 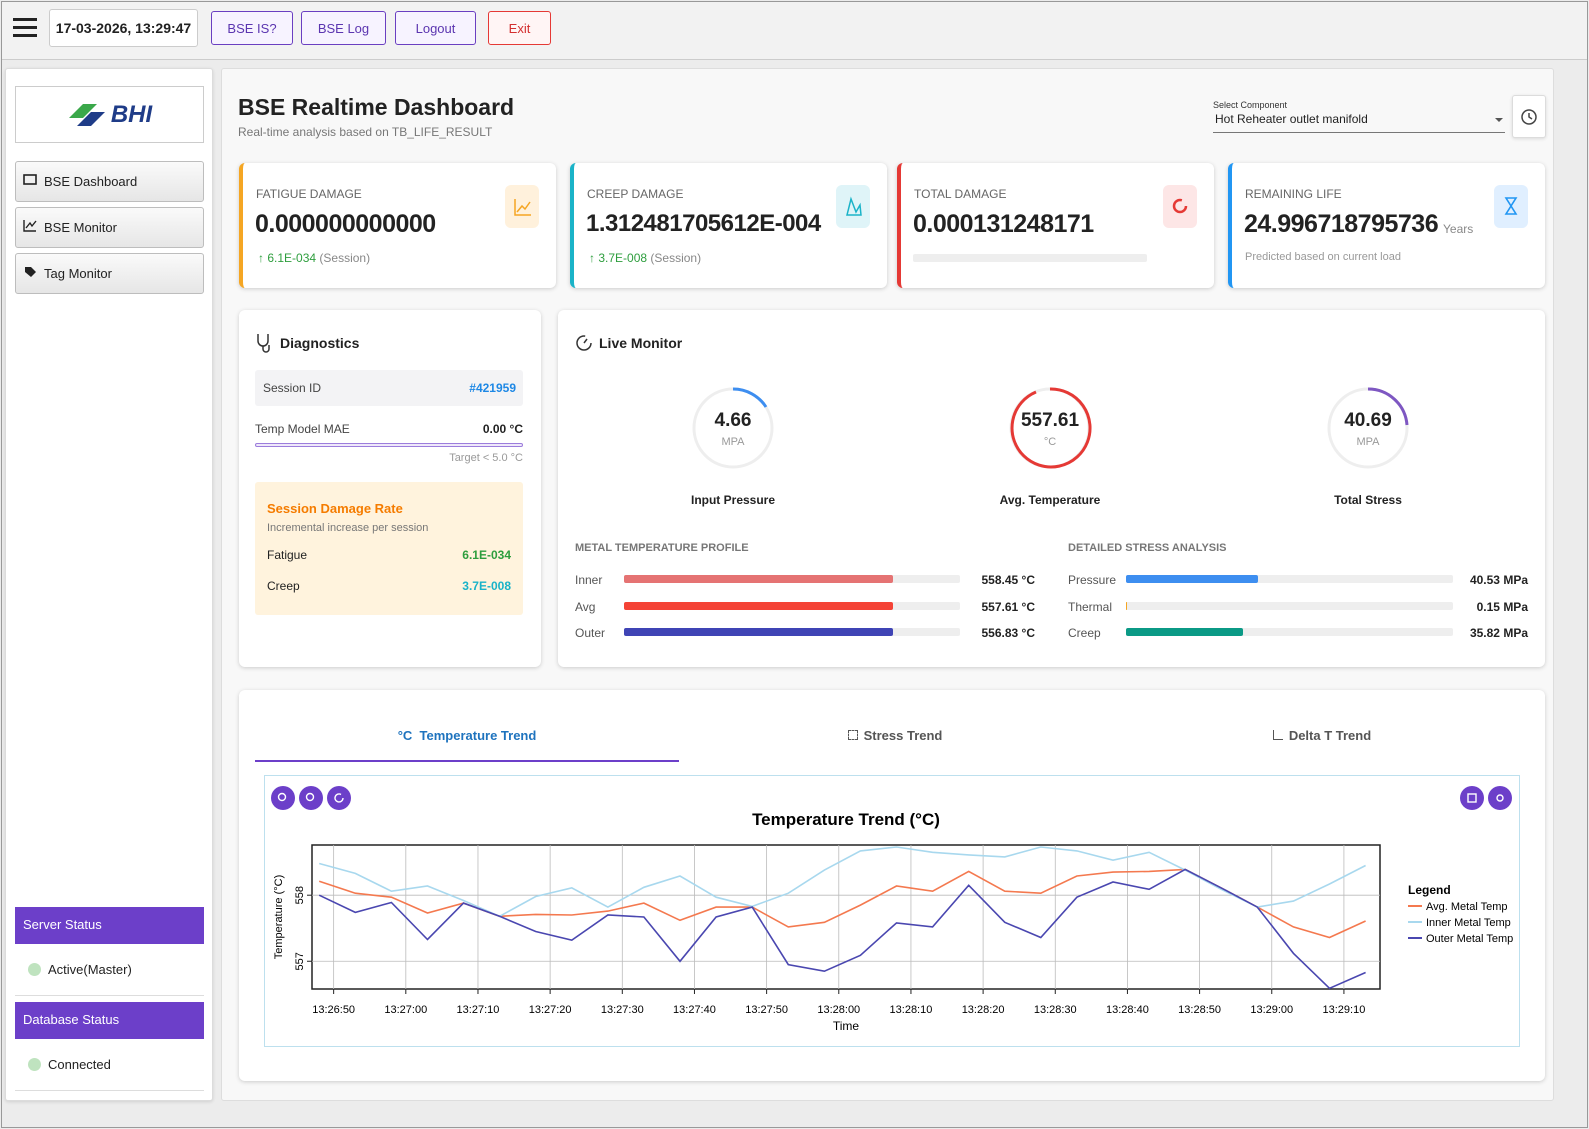 I want to click on gauges, so click(x=1050, y=428).